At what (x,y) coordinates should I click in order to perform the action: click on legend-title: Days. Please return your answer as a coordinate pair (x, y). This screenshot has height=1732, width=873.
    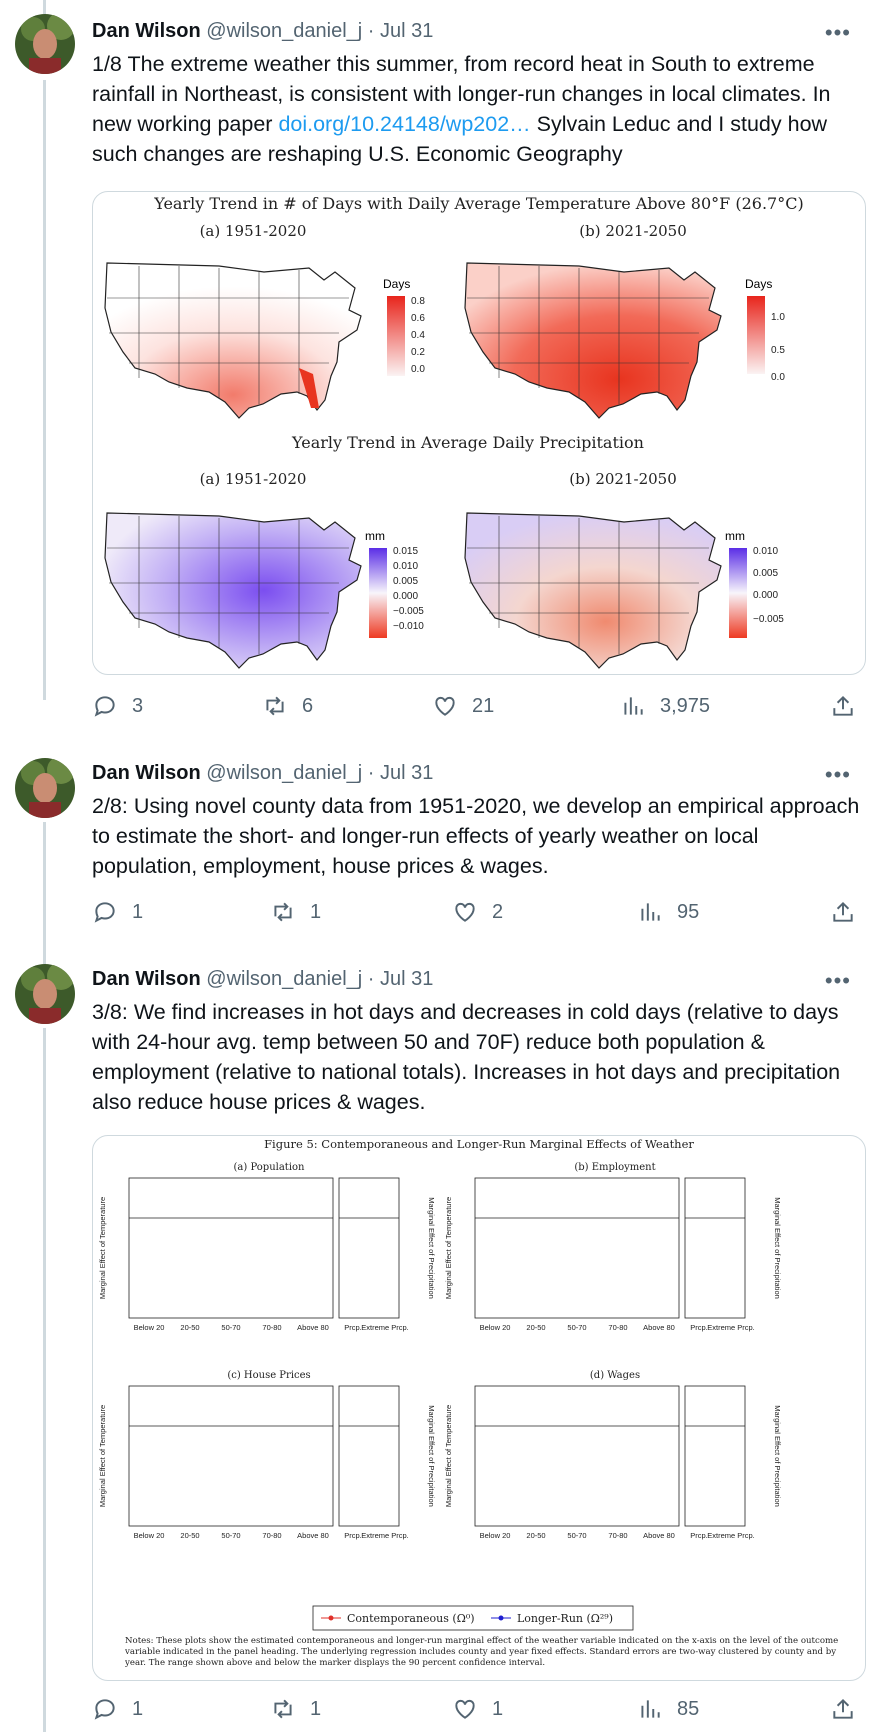
    Looking at the image, I should click on (758, 284).